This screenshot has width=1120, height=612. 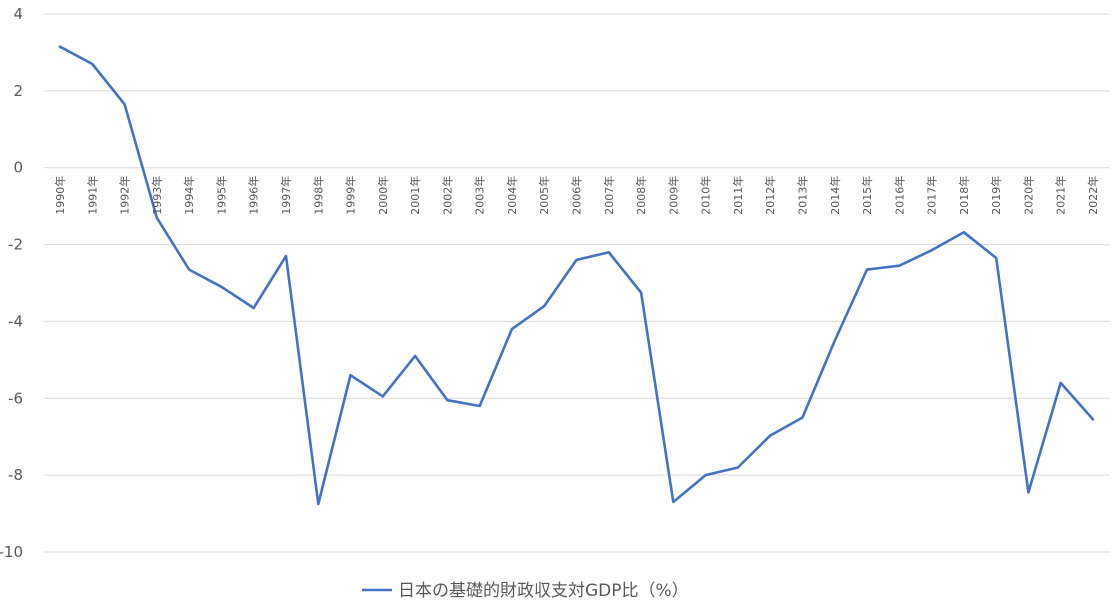 I want to click on x-tick-label: 2014年, so click(x=835, y=195).